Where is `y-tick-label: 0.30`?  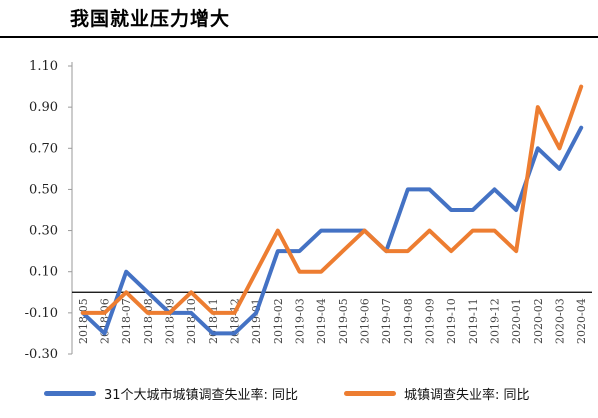 y-tick-label: 0.30 is located at coordinates (43, 231).